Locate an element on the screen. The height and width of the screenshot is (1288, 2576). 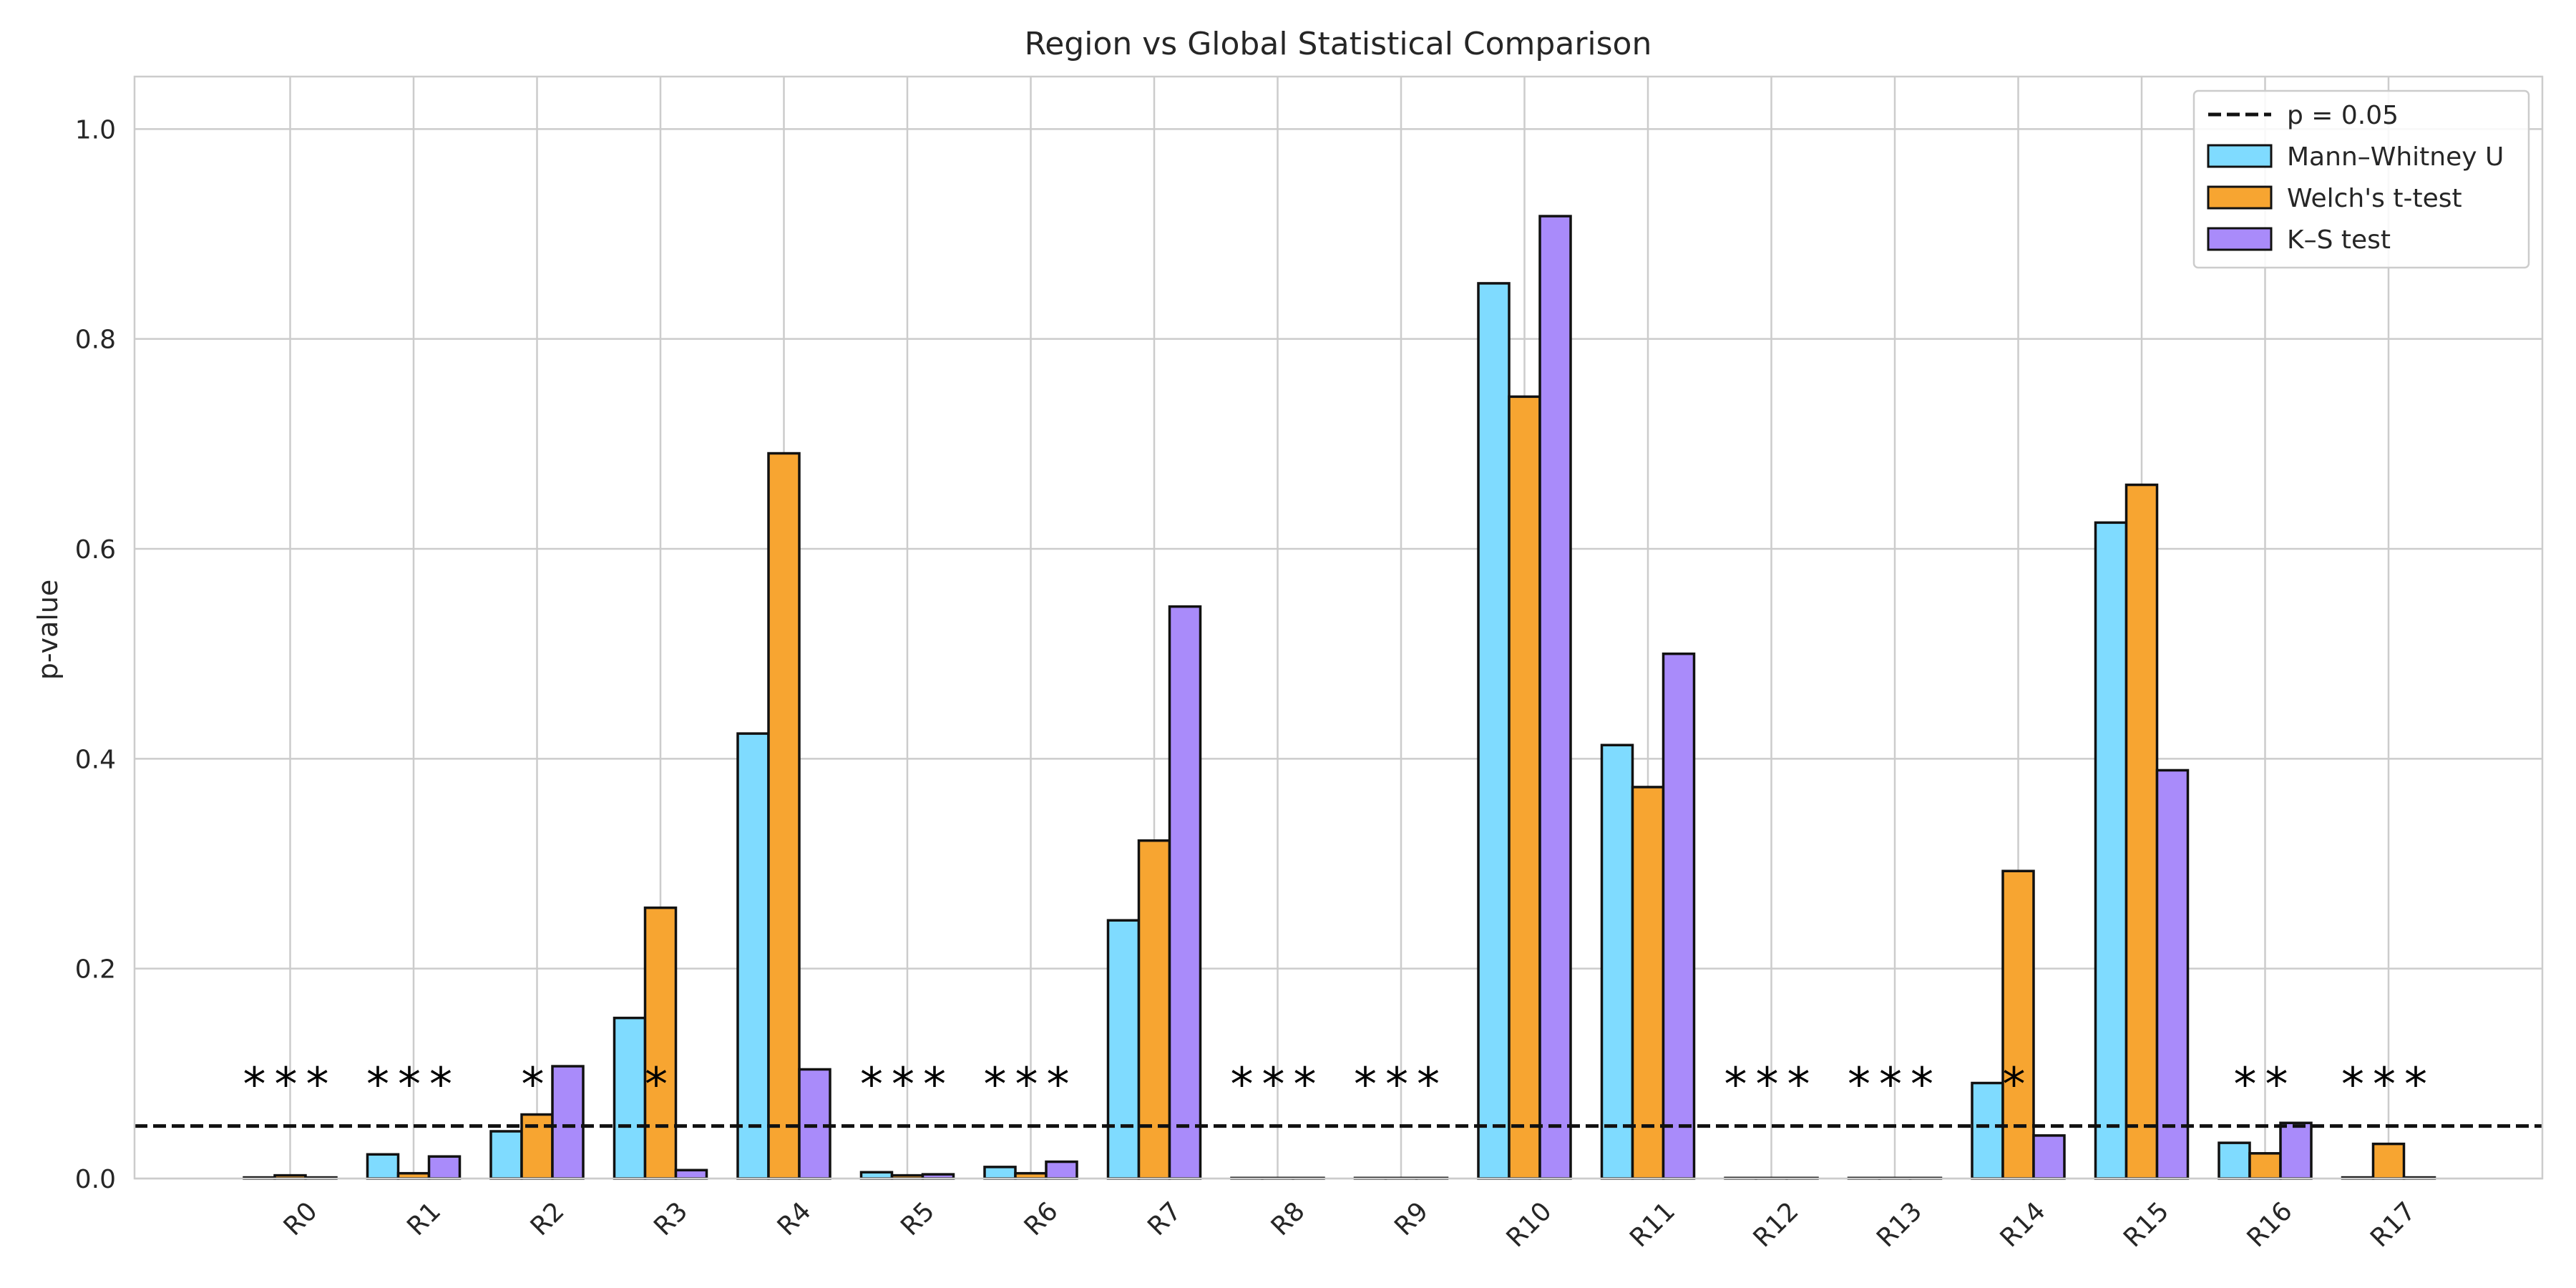
significance-marker: ** is located at coordinates (2265, 1085).